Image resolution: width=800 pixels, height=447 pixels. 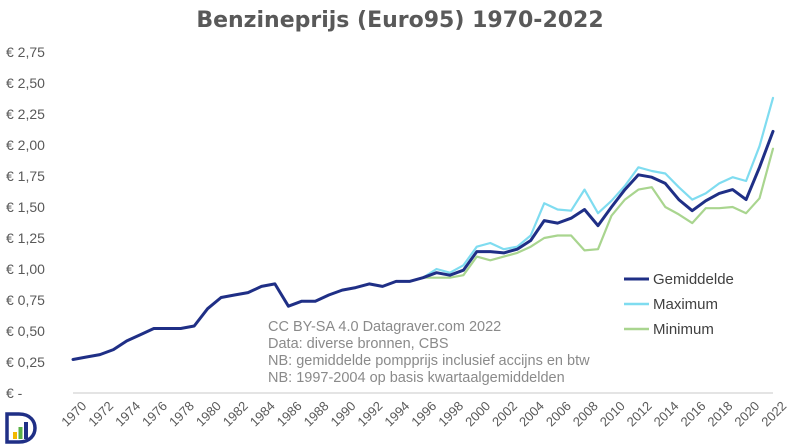 What do you see at coordinates (25, 362) in the screenshot?
I see `y-tick-label: € 0,25` at bounding box center [25, 362].